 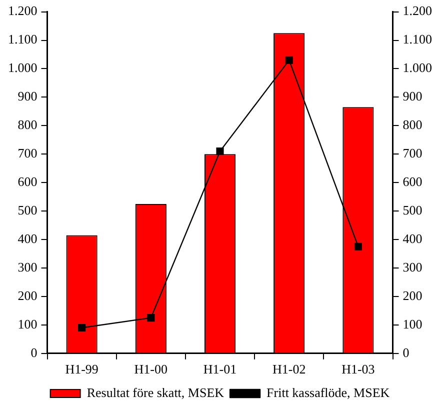 I want to click on y2-tick-label: 200, so click(x=412, y=295).